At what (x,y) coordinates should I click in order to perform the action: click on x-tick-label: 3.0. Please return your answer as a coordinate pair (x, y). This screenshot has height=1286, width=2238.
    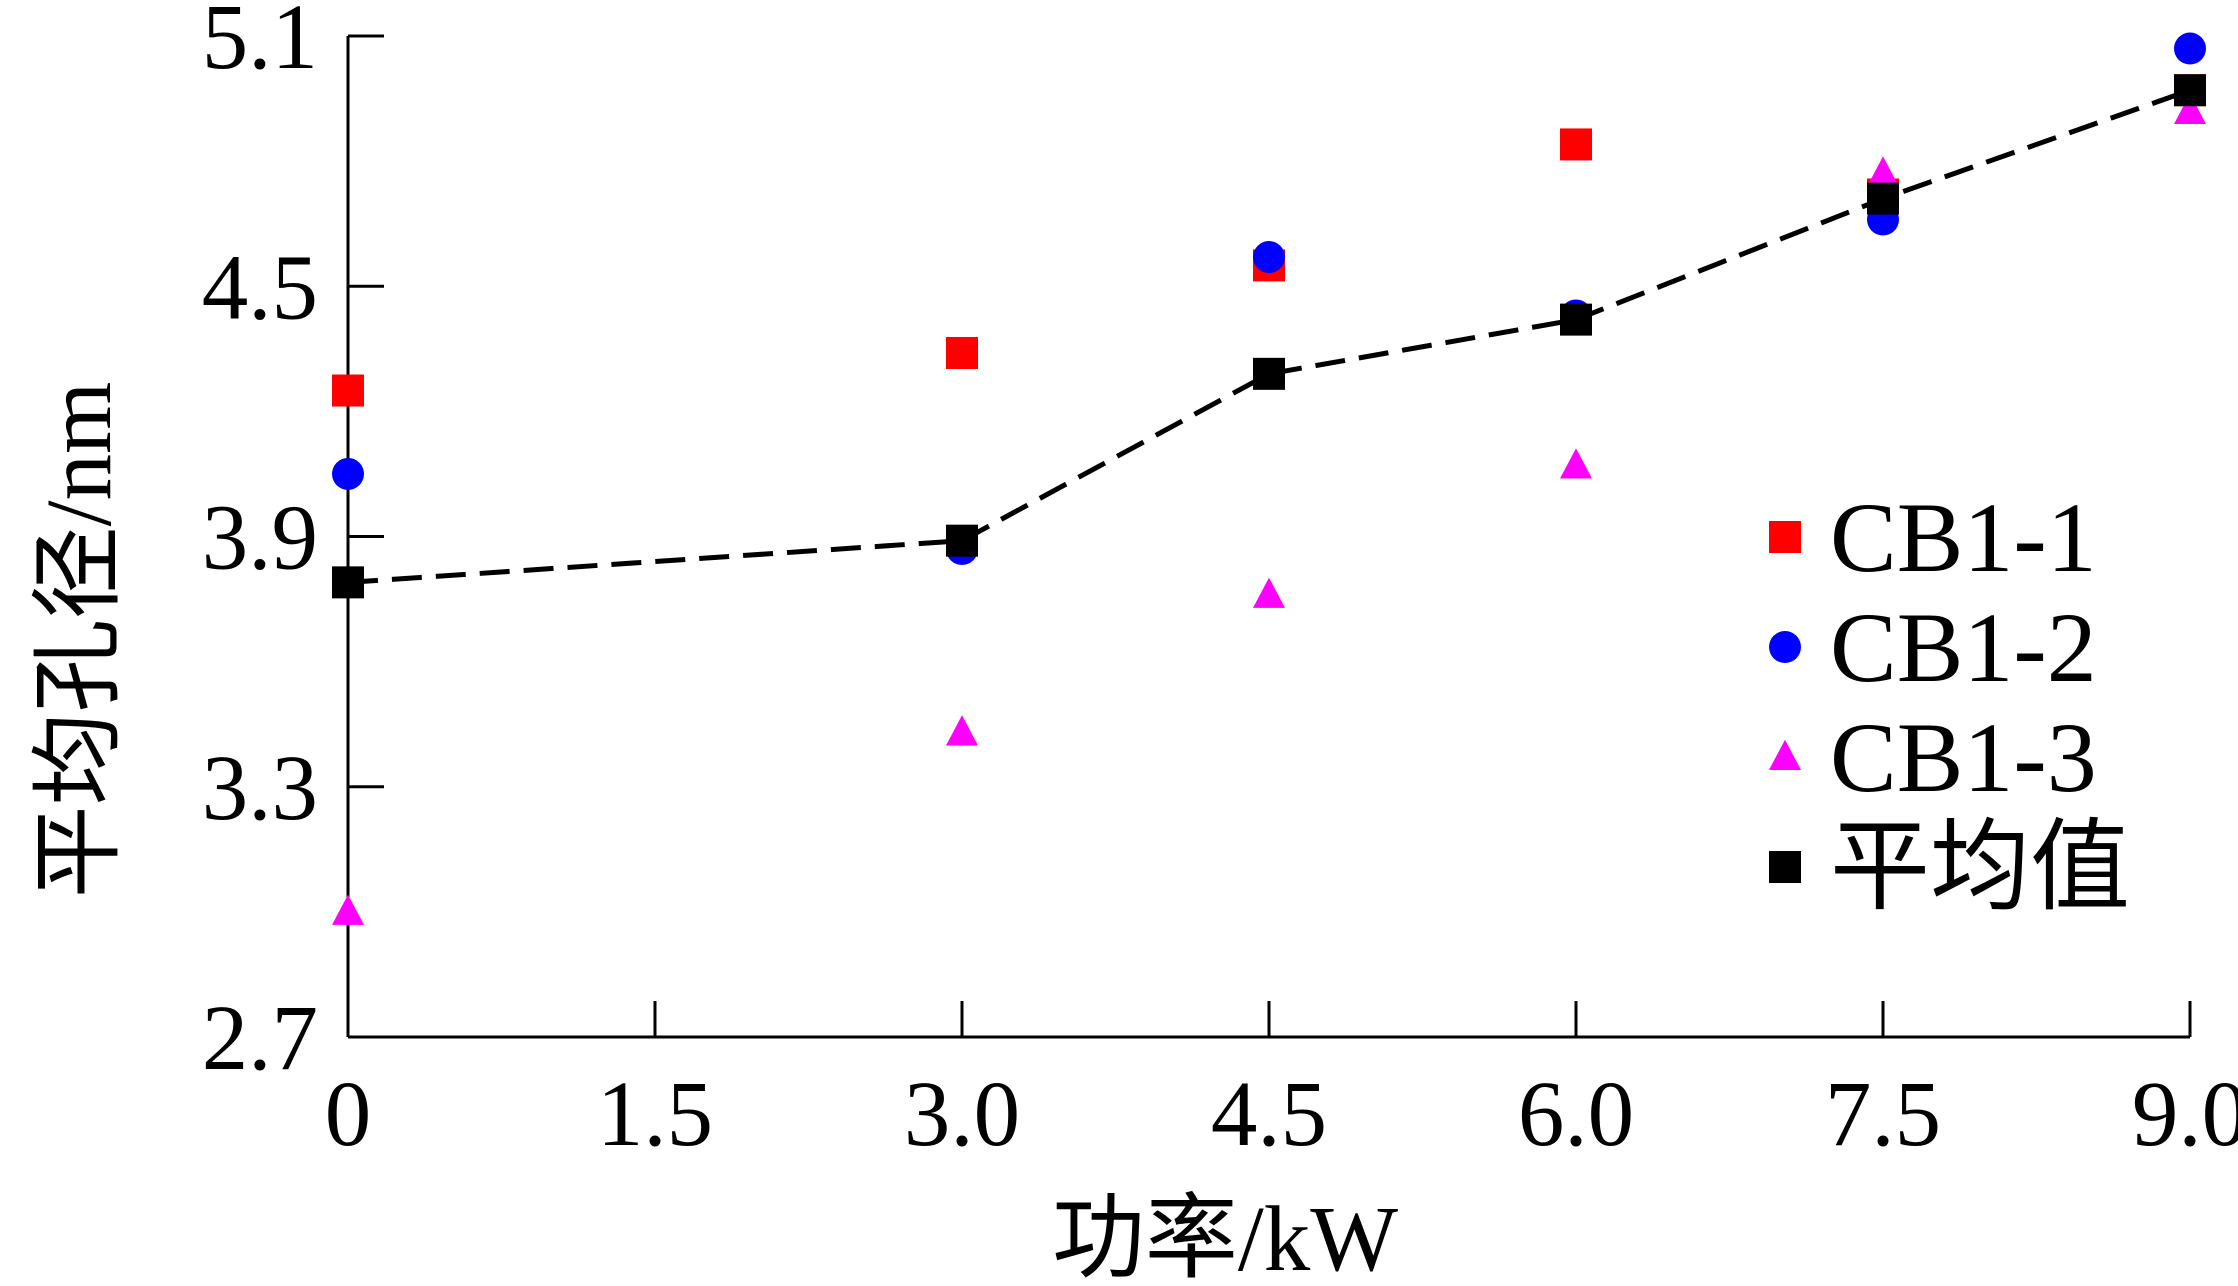
    Looking at the image, I should click on (962, 1114).